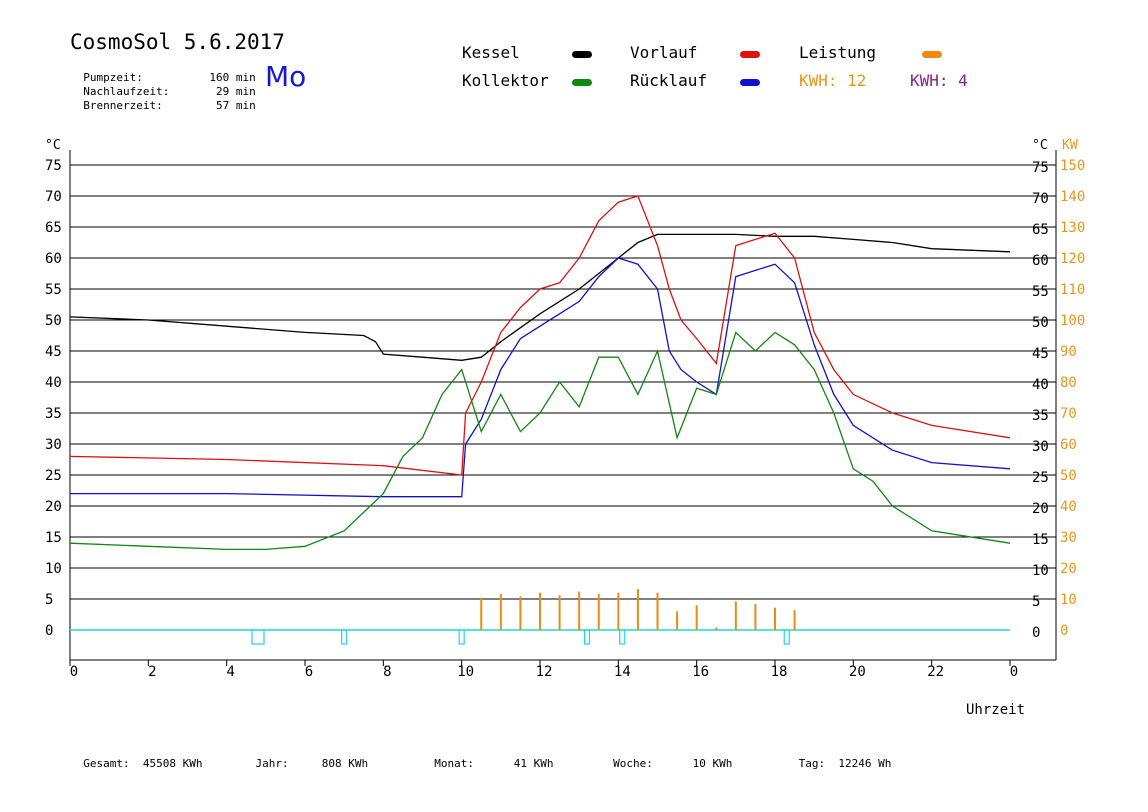 The width and height of the screenshot is (1148, 812). Describe the element at coordinates (505, 80) in the screenshot. I see `legend-kollektor-label: Kollektor` at that location.